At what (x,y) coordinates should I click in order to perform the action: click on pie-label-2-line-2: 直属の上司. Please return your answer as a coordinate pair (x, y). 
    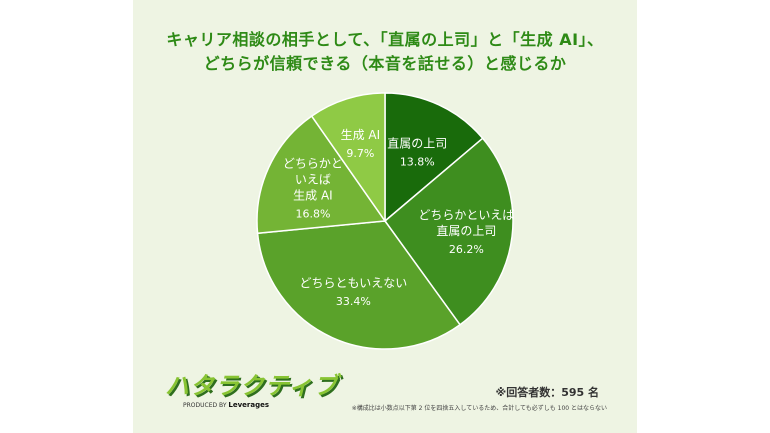
    Looking at the image, I should click on (466, 231).